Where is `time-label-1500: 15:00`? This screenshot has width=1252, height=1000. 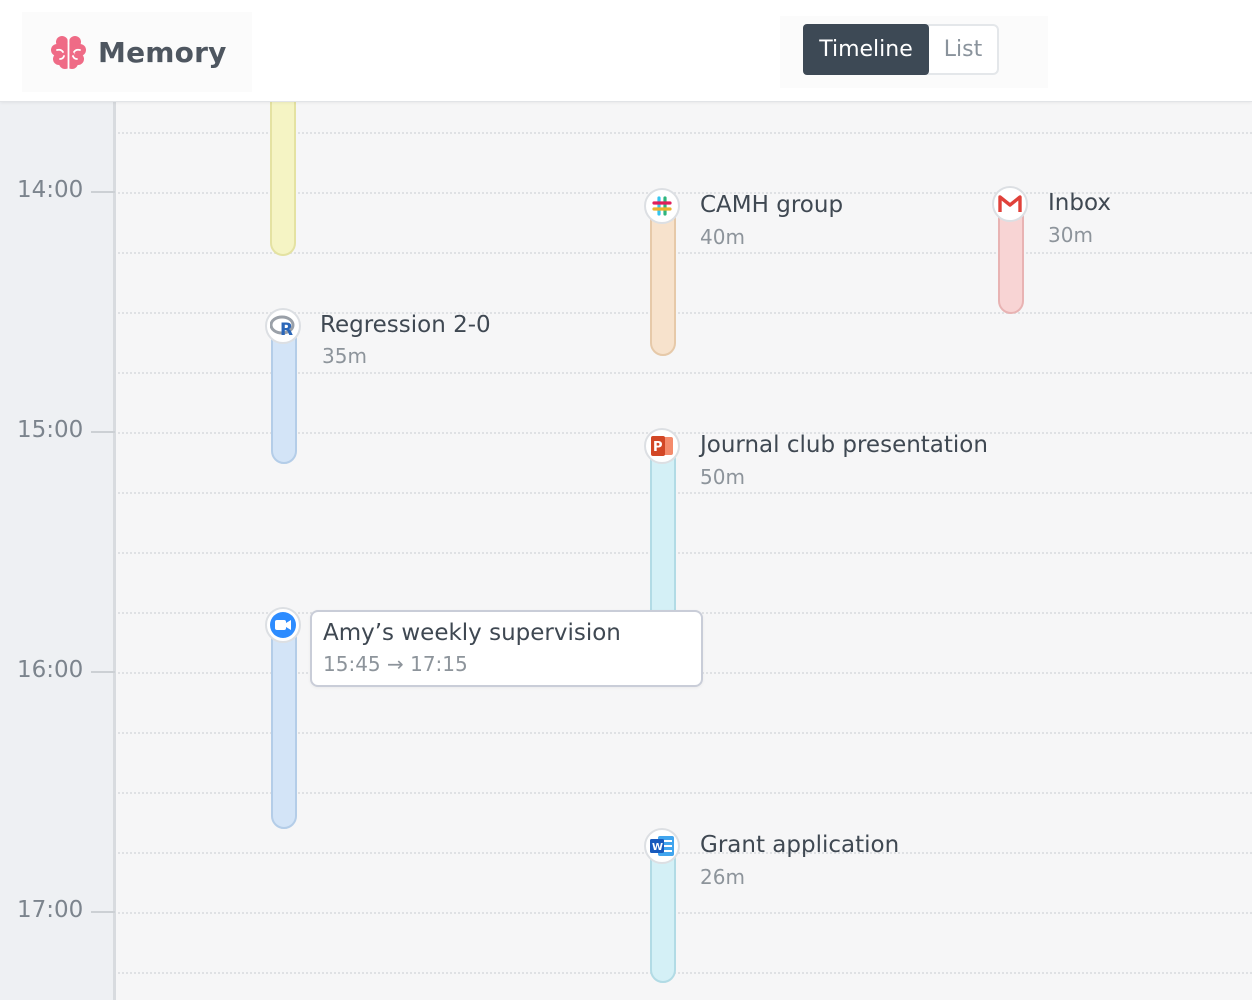 time-label-1500: 15:00 is located at coordinates (50, 430).